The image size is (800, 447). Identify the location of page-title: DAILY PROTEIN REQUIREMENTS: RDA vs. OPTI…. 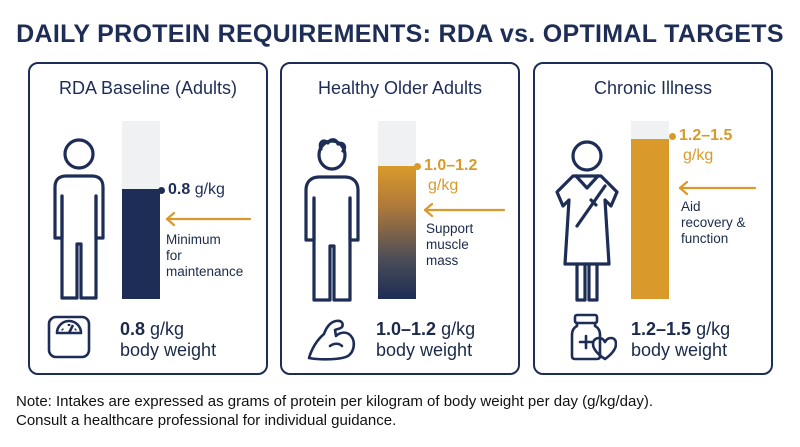
(400, 34).